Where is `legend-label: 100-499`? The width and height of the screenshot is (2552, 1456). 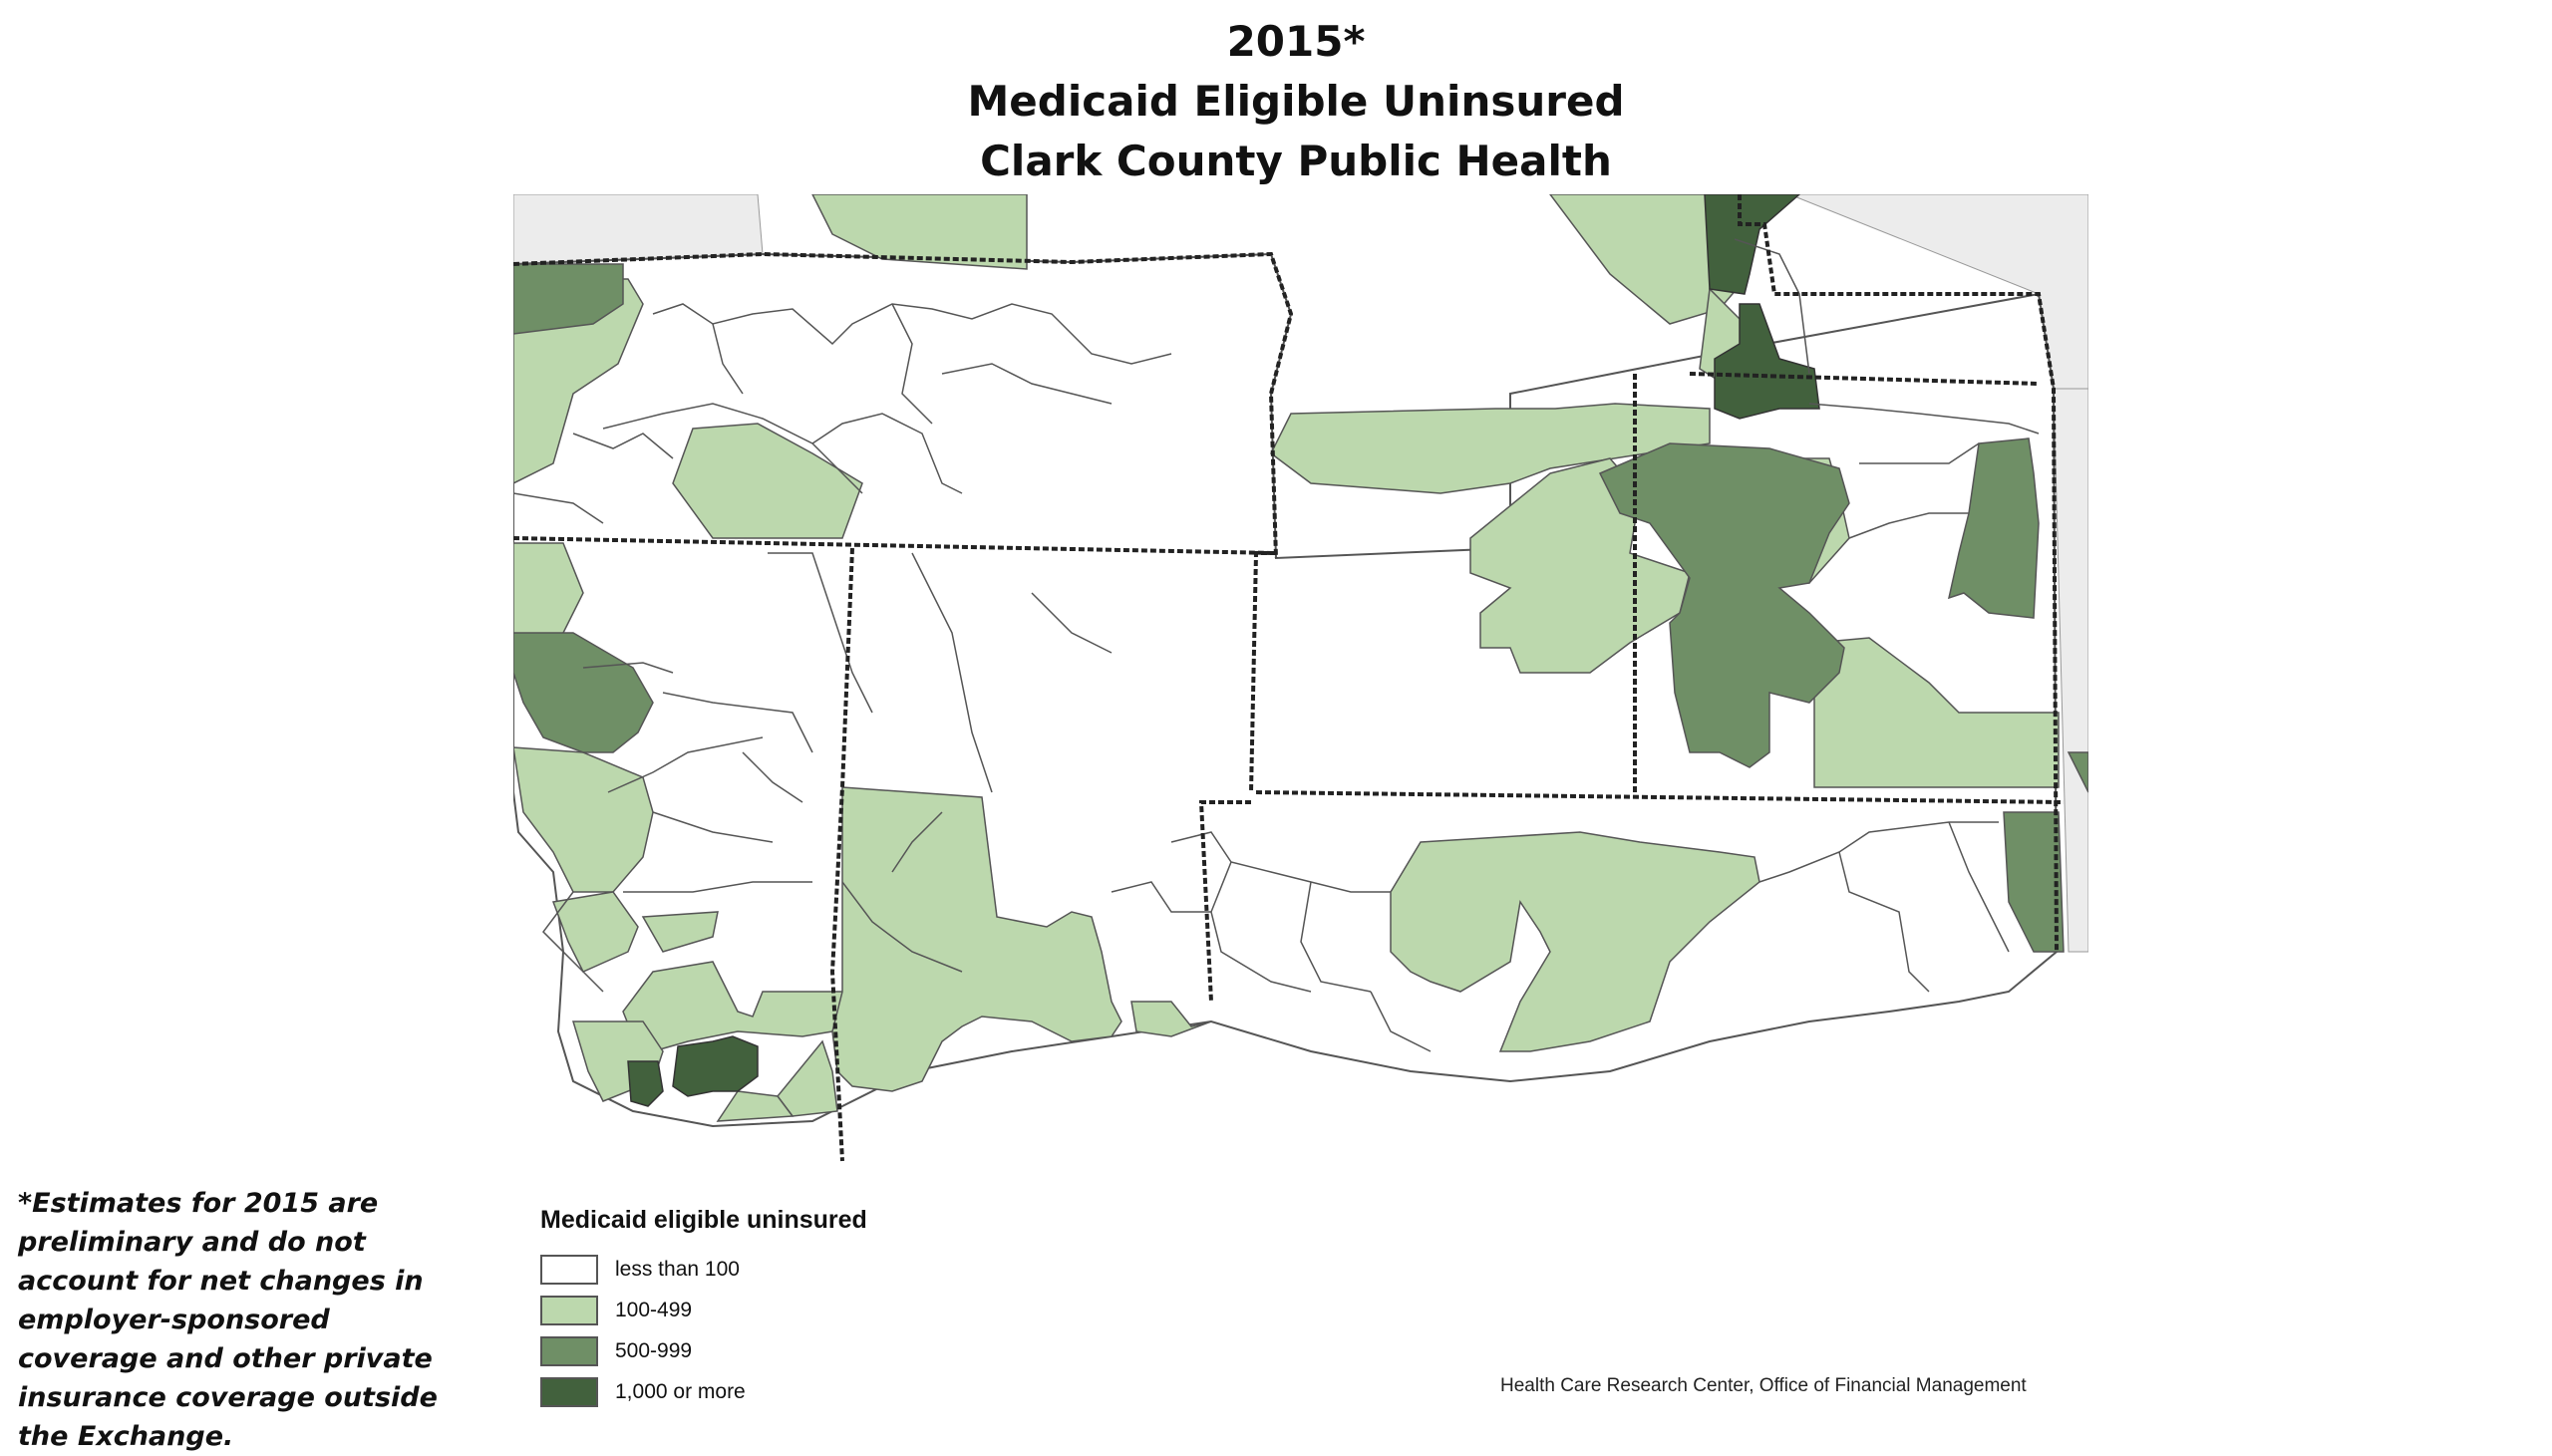
legend-label: 100-499 is located at coordinates (654, 1309).